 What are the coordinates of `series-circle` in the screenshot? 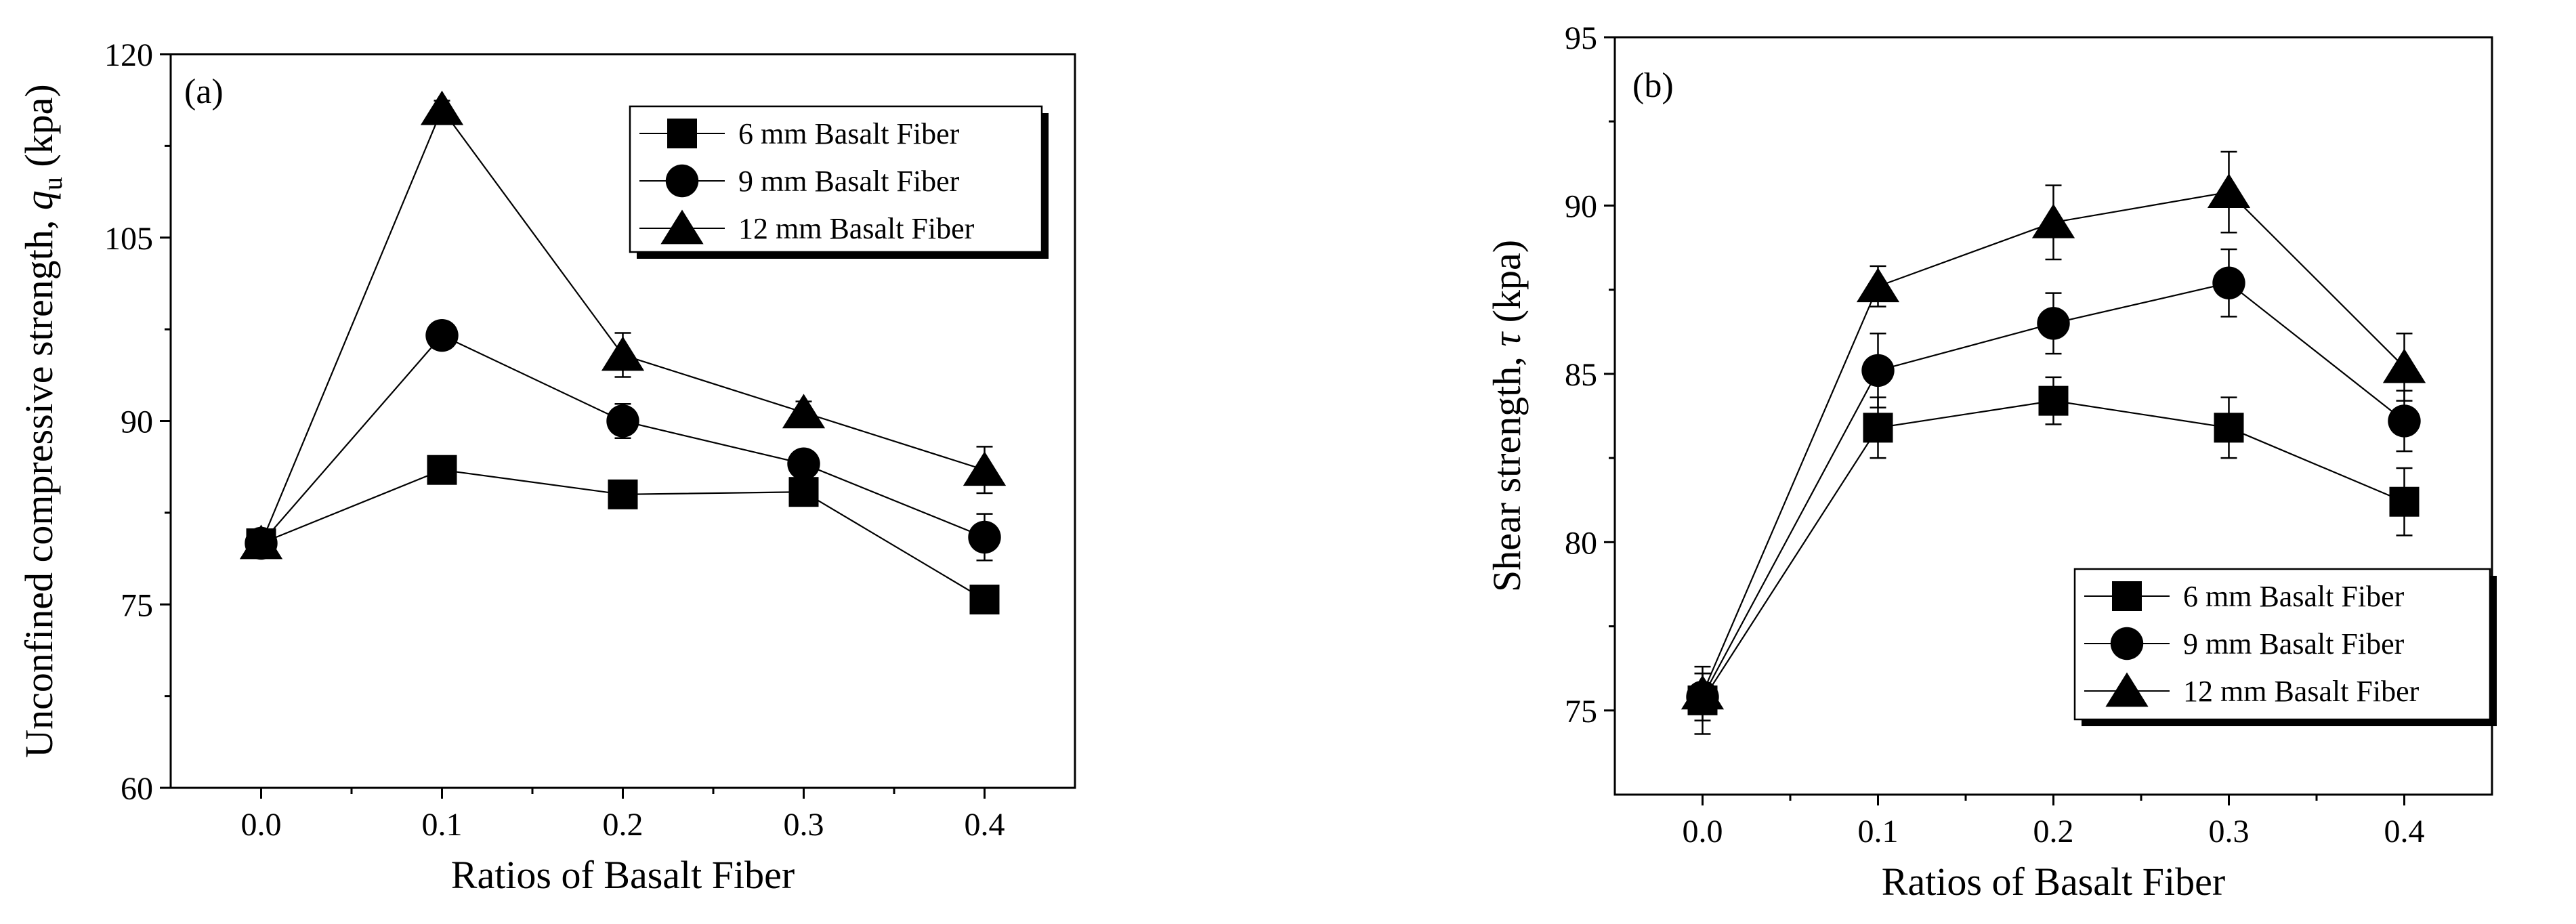 It's located at (623, 440).